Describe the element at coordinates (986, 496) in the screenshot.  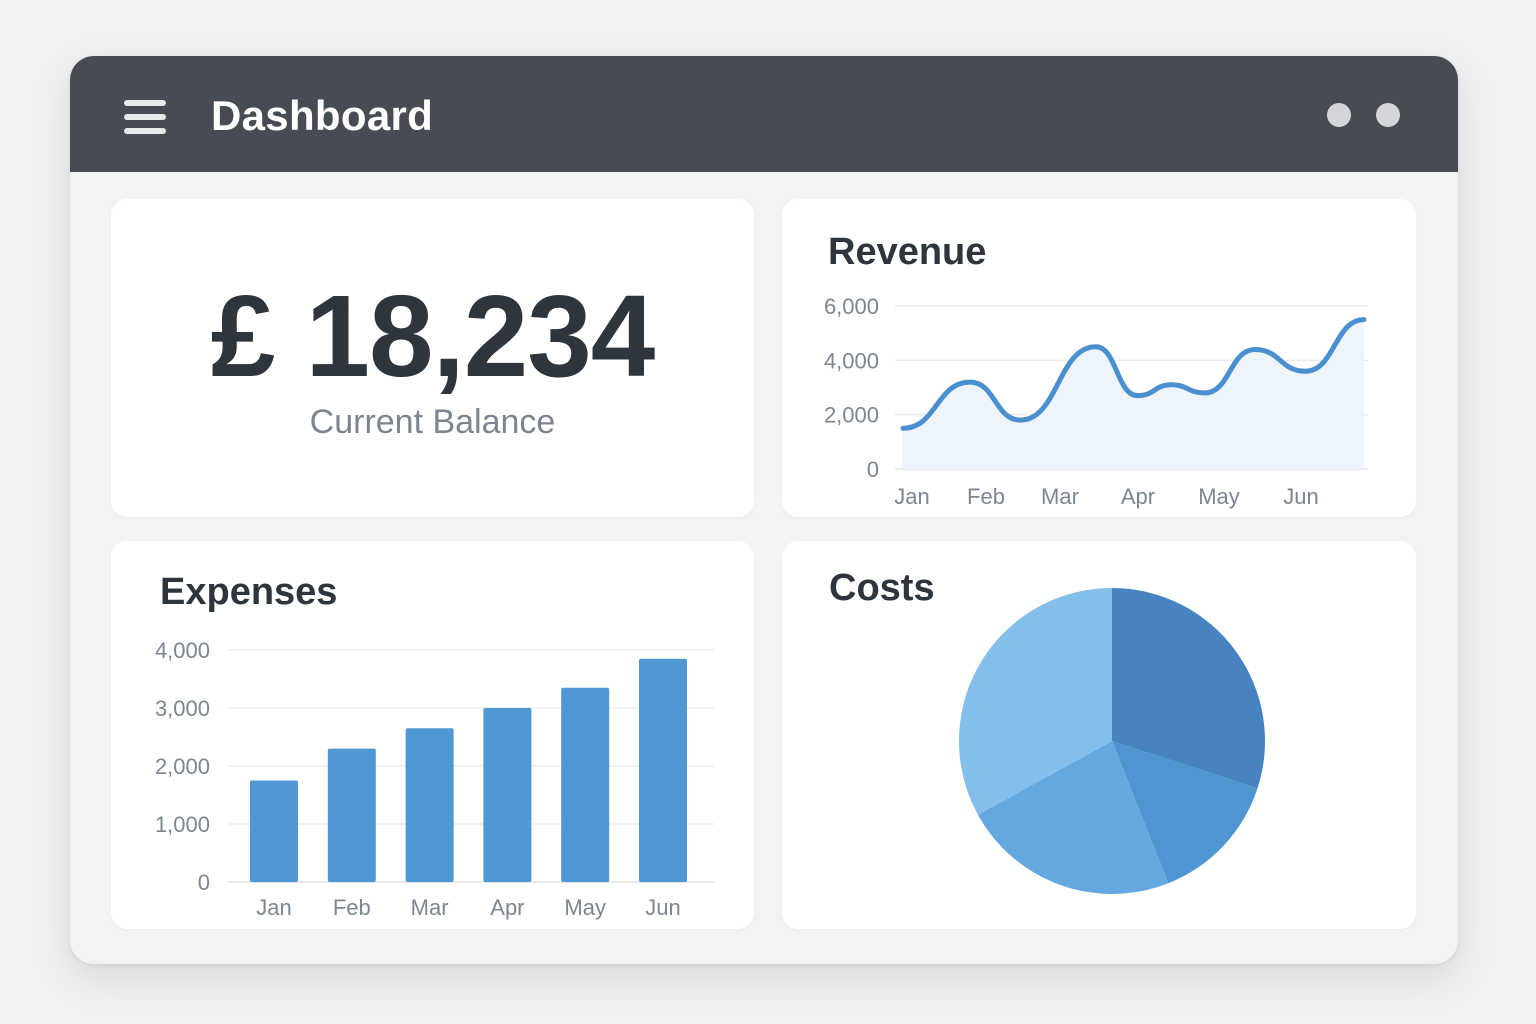
I see `revenue-xtick-label: Feb` at that location.